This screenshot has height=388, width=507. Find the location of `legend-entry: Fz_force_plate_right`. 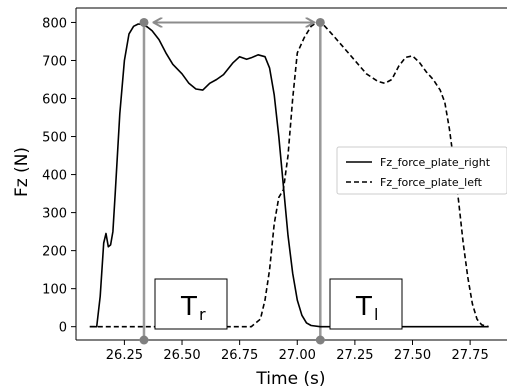

legend-entry: Fz_force_plate_right is located at coordinates (435, 162).